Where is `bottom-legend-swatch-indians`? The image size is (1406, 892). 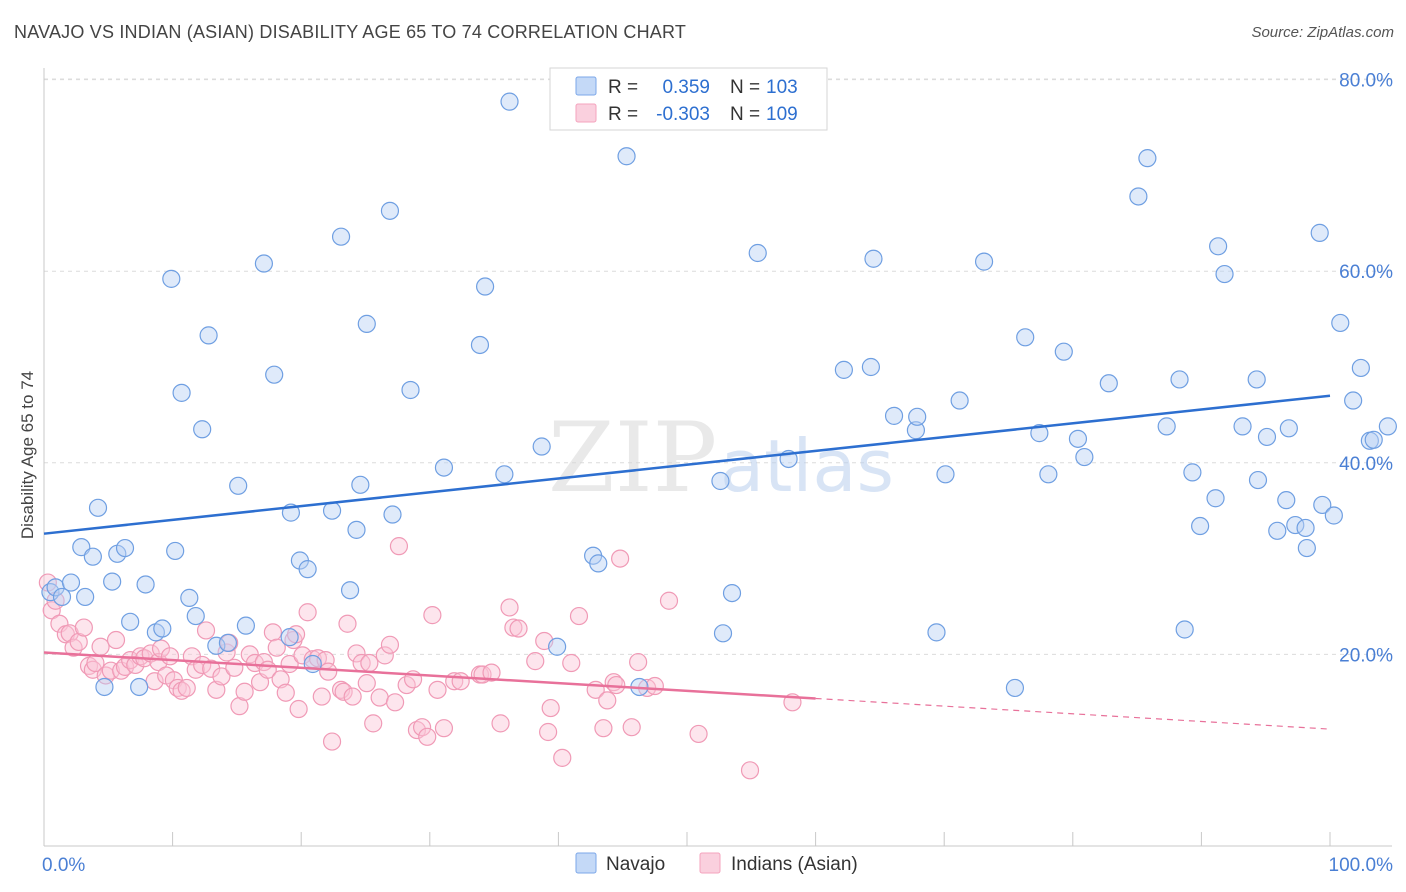 bottom-legend-swatch-indians is located at coordinates (710, 863).